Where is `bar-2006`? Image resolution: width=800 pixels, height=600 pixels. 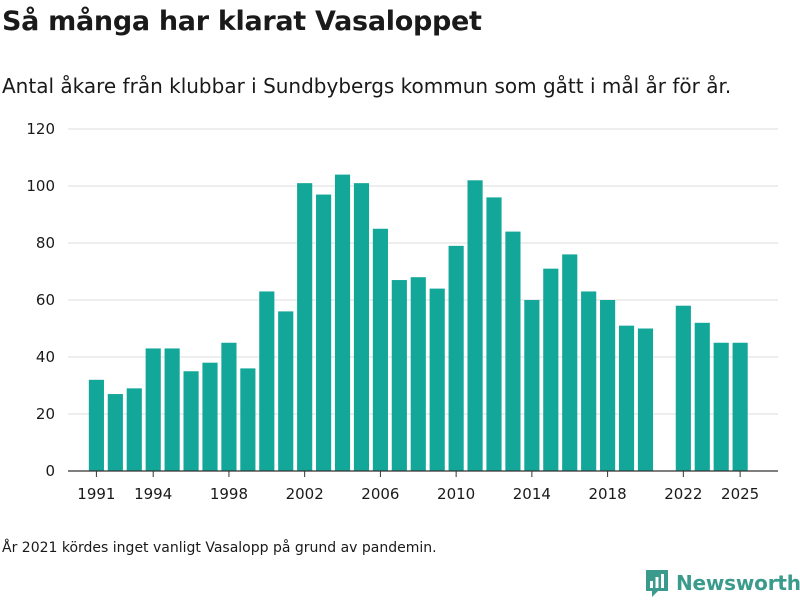 bar-2006 is located at coordinates (380, 349).